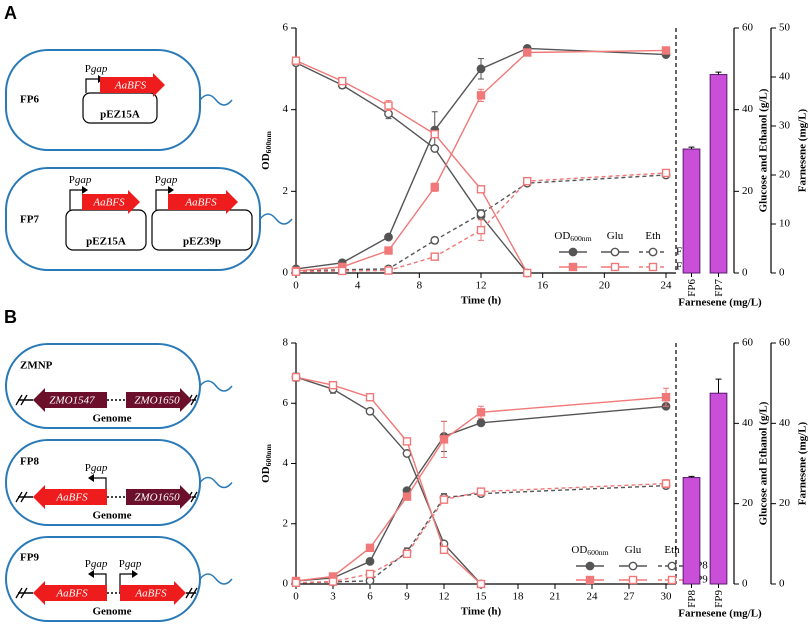 The width and height of the screenshot is (809, 631). I want to click on plasmid-label: pEZ15A, so click(106, 242).